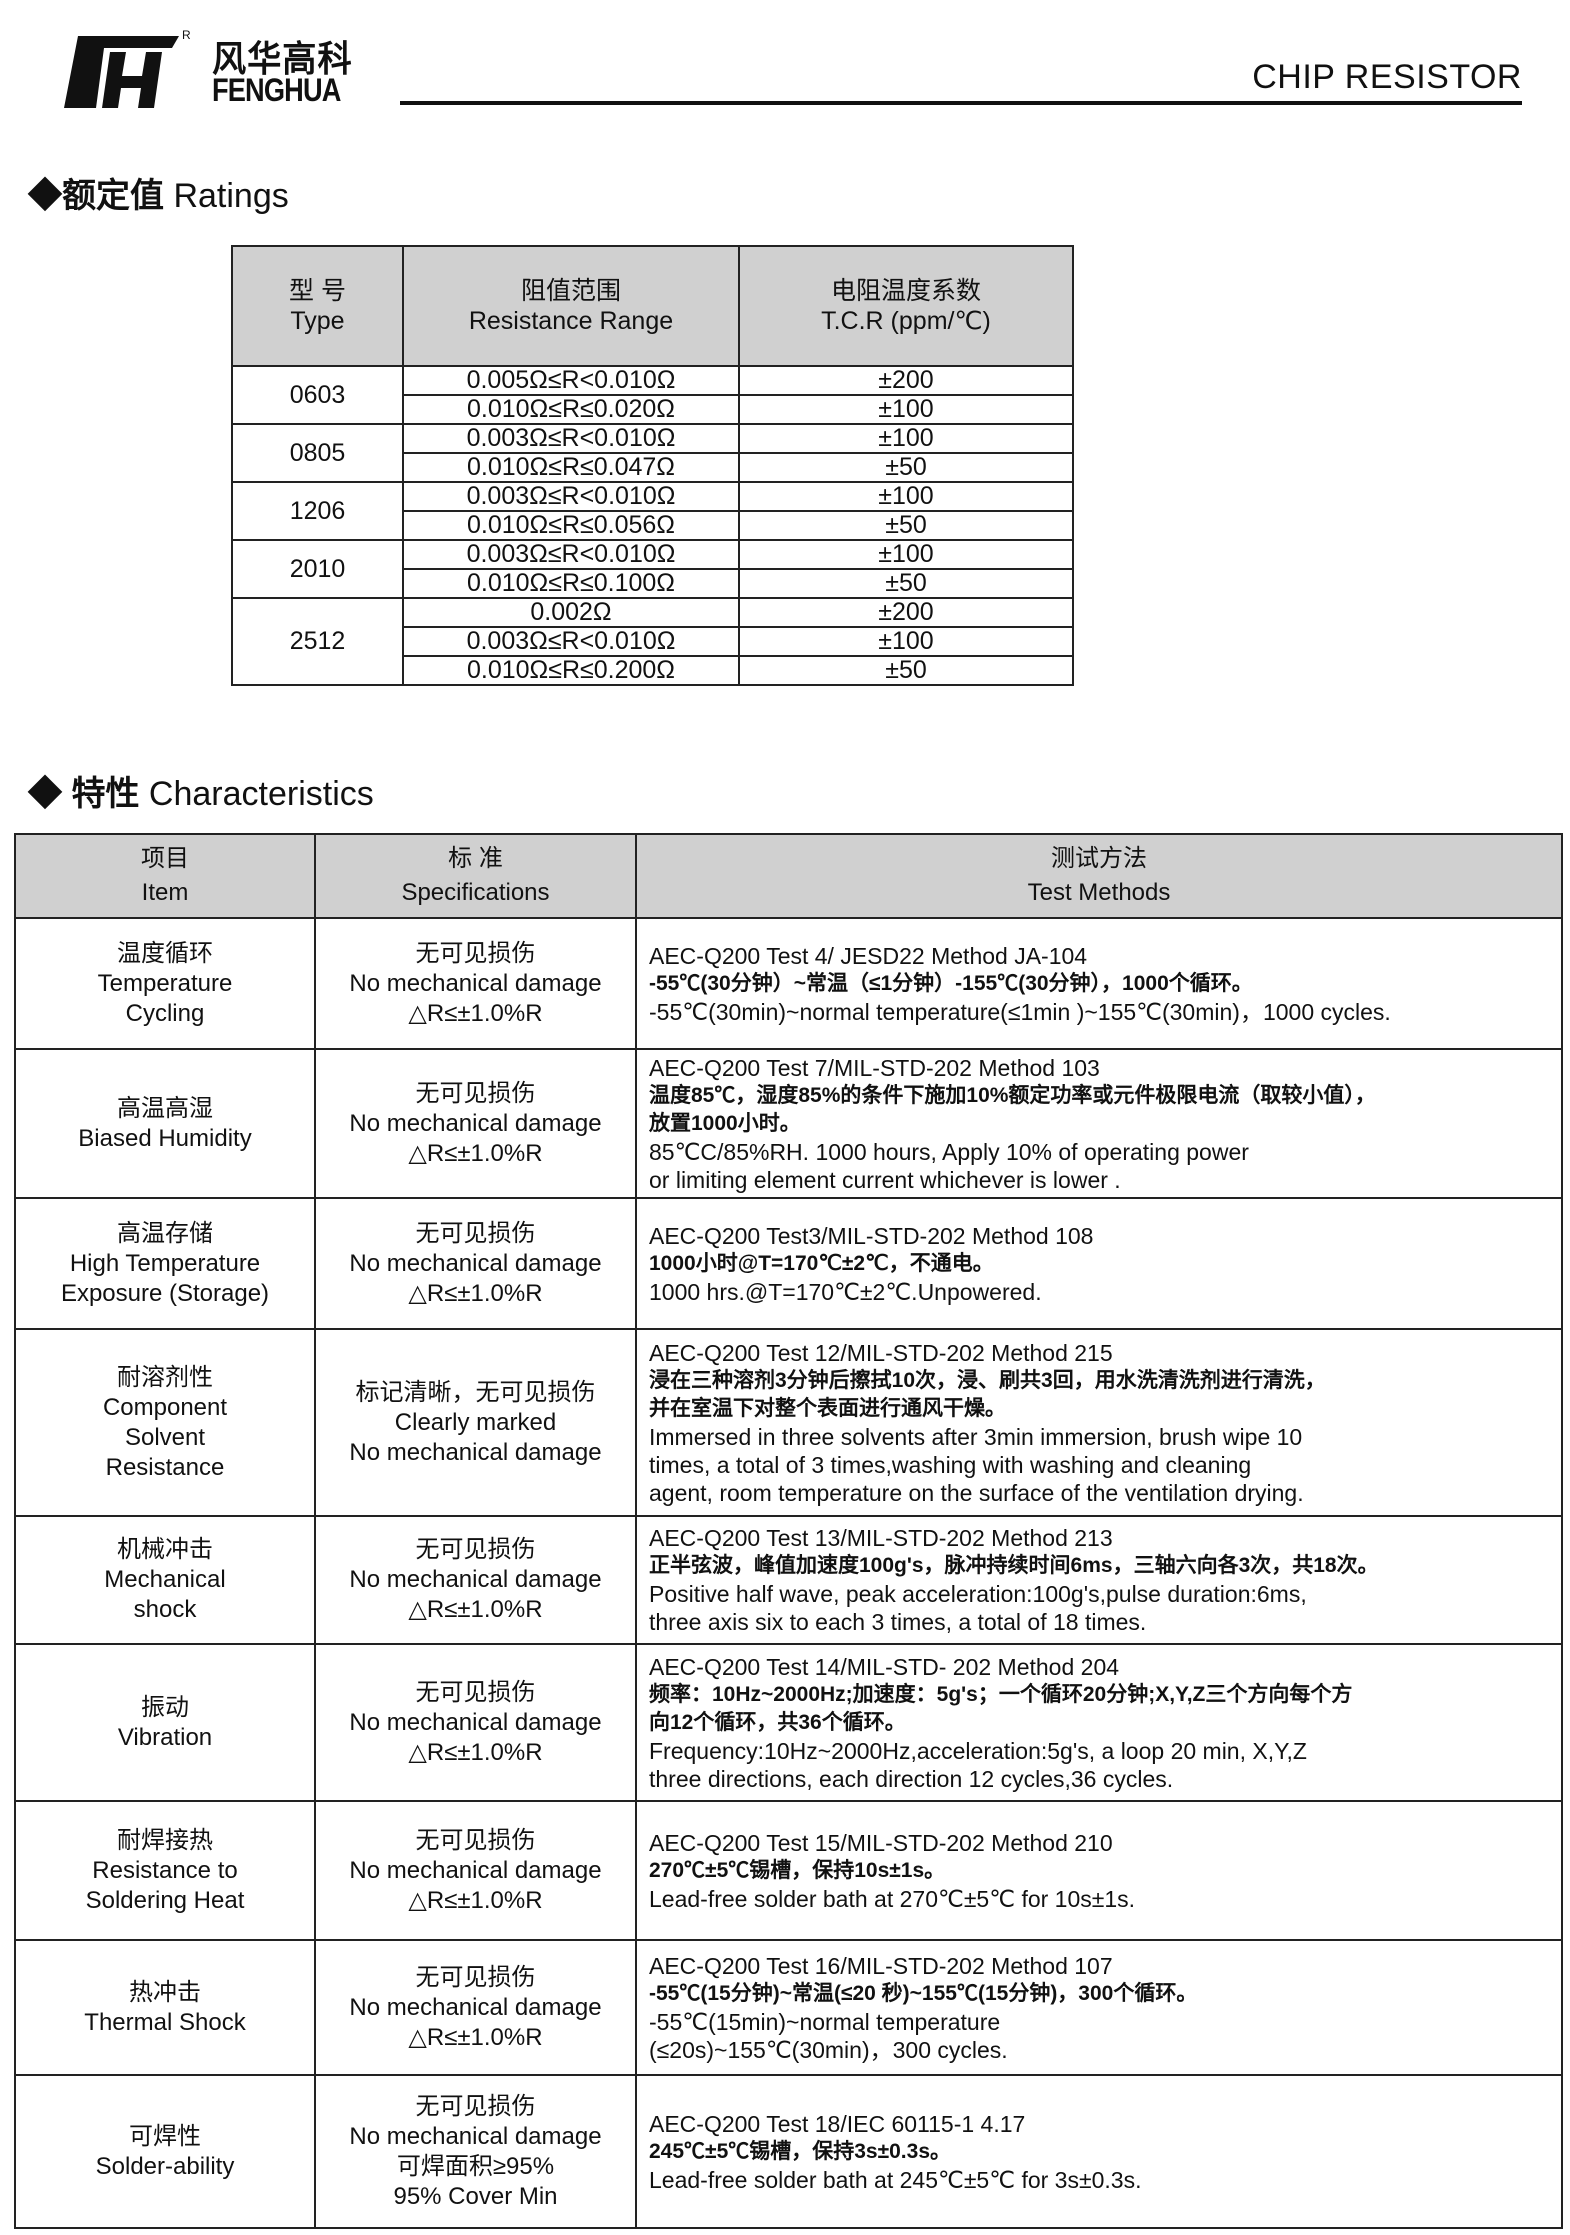 The image size is (1570, 2235). I want to click on header-label-cn: 型 号, so click(317, 291).